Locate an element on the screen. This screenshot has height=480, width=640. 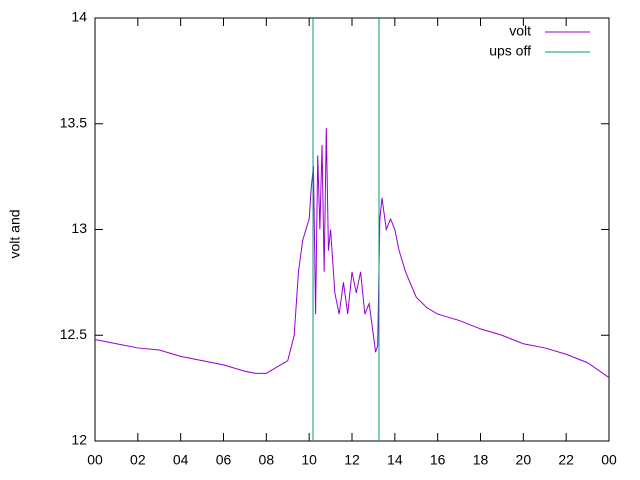
y-tick-label: 13 is located at coordinates (79, 228).